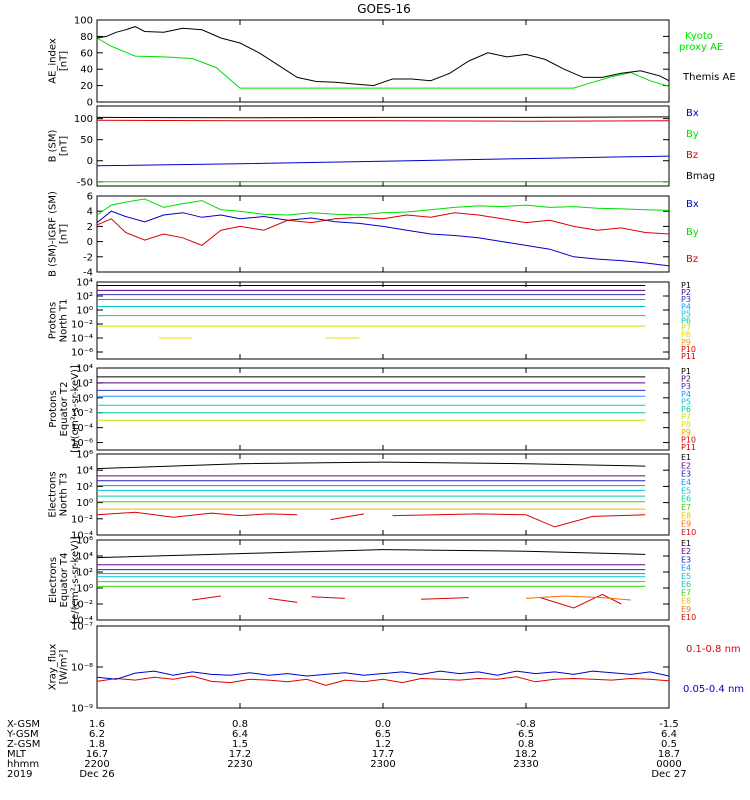 This screenshot has width=750, height=800. Describe the element at coordinates (686, 465) in the screenshot. I see `channel-legend-e2: E2` at that location.